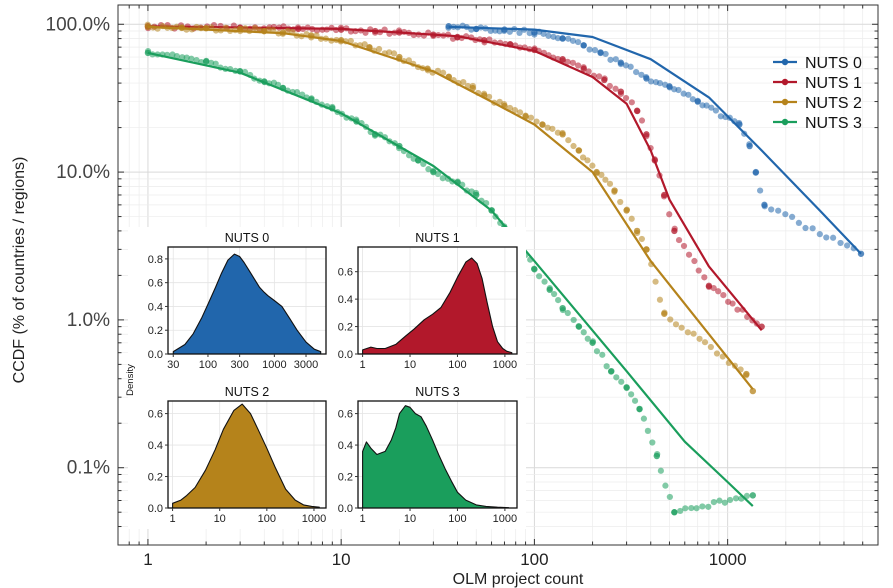 This screenshot has width=893, height=588. I want to click on inset-y-tick-label: 0.2, so click(155, 478).